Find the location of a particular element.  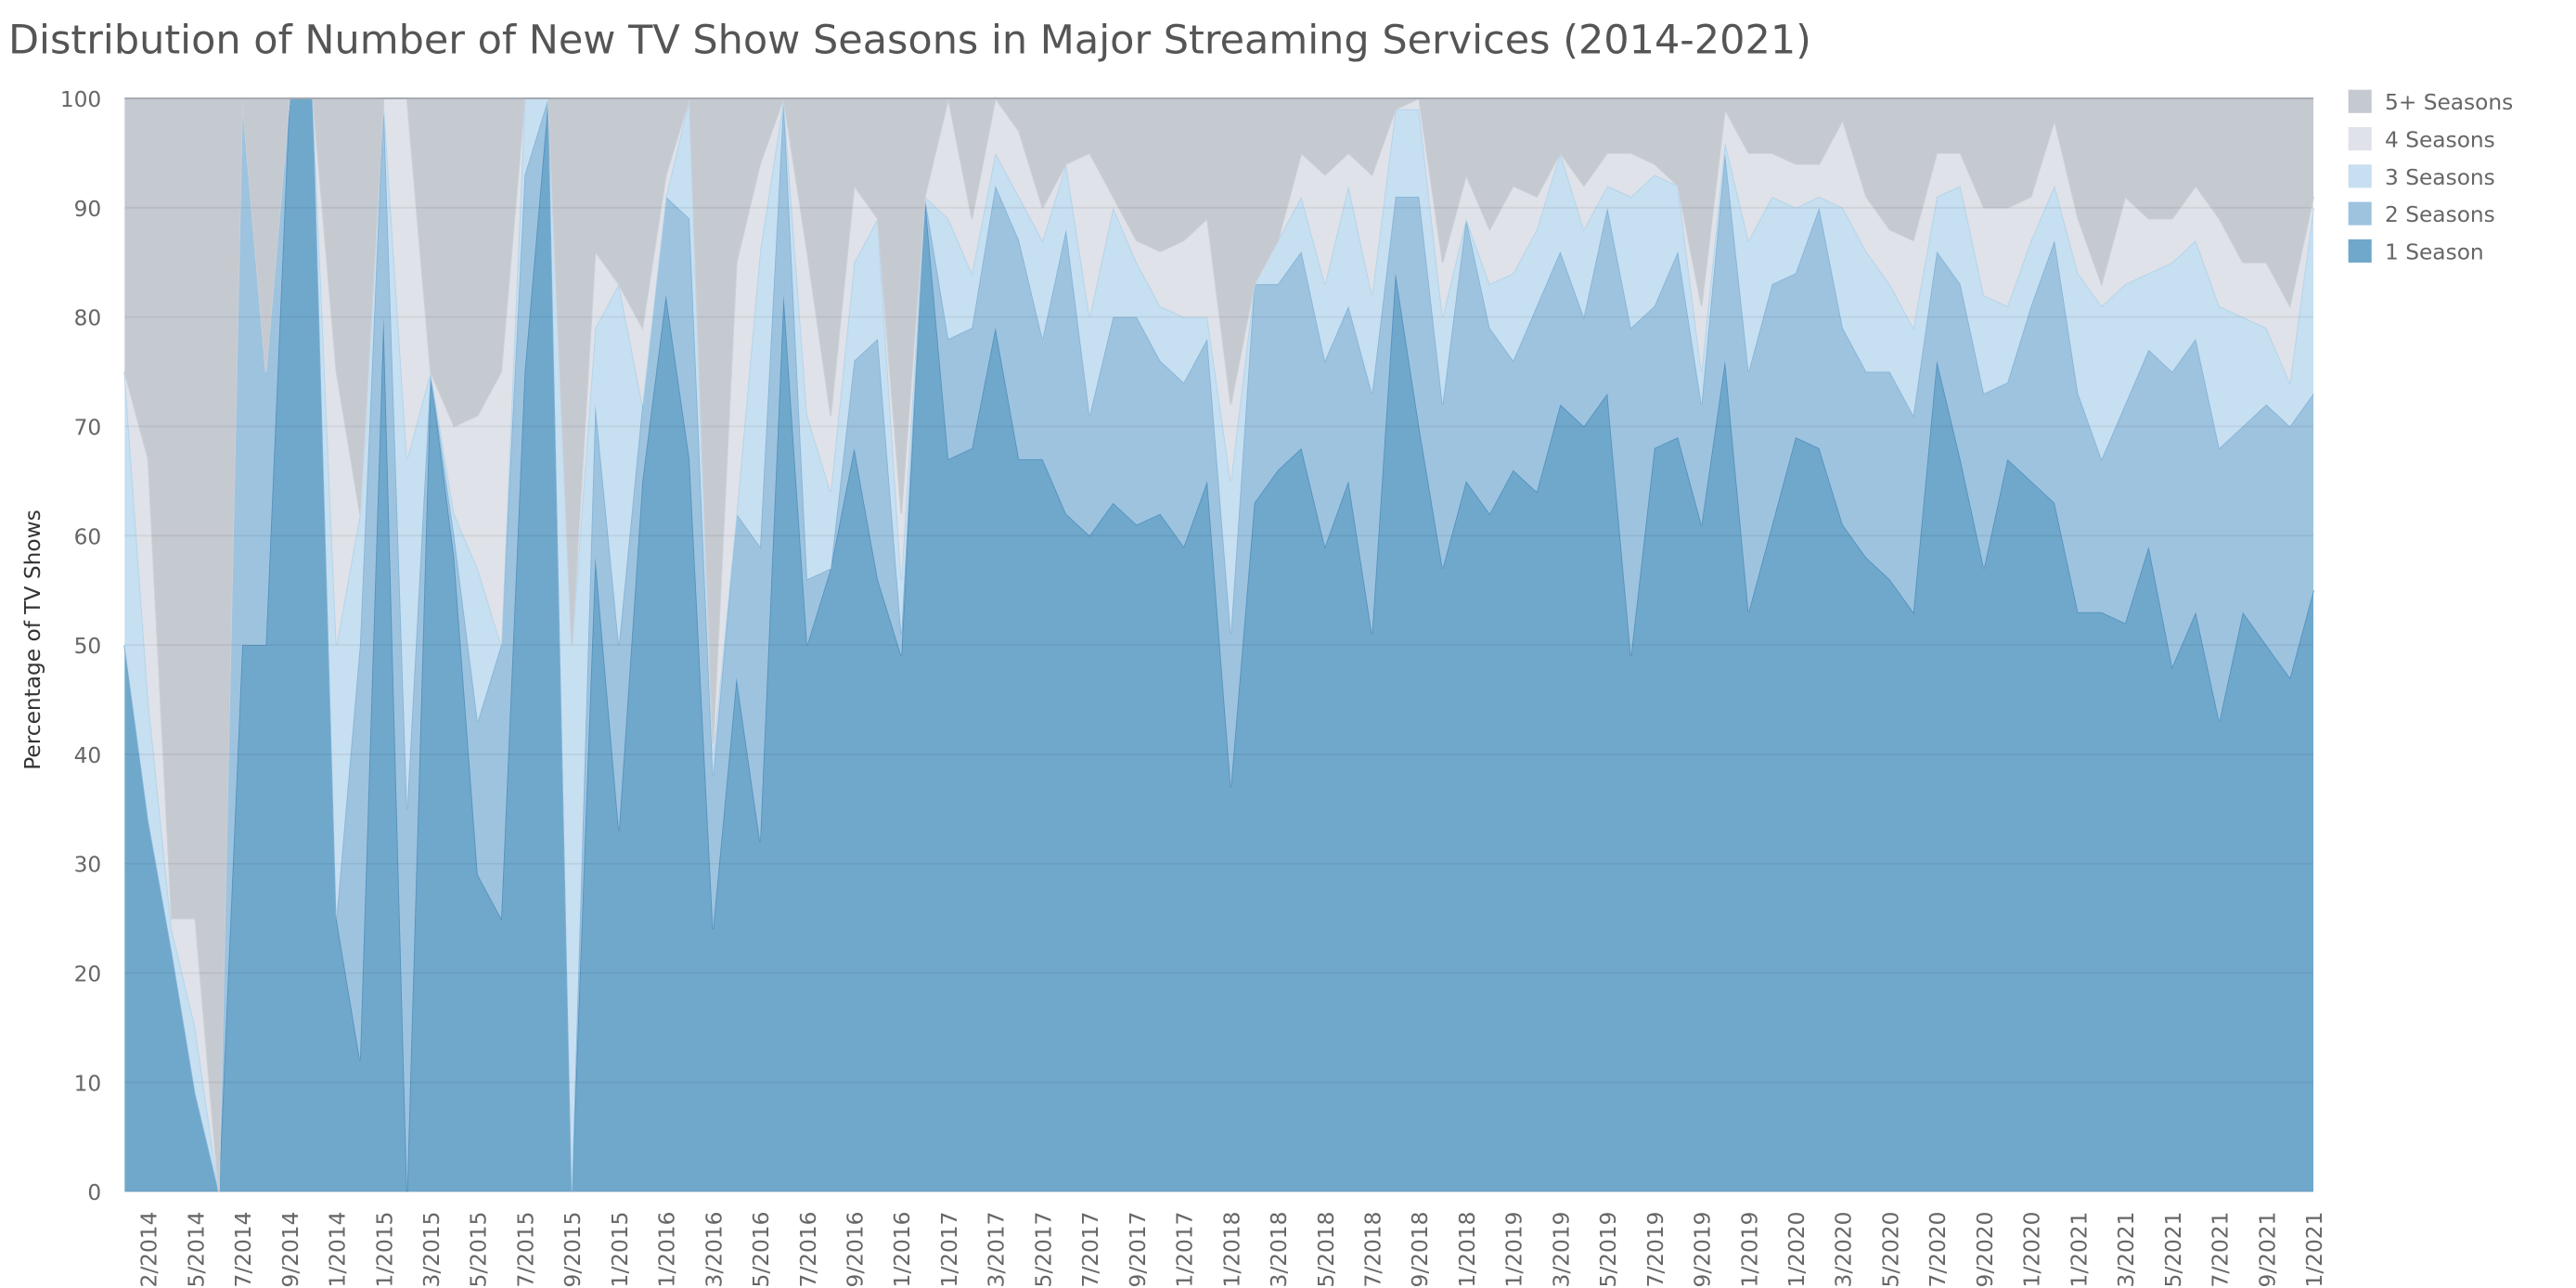

x-tick-label: 5/2017 is located at coordinates (1043, 1250).